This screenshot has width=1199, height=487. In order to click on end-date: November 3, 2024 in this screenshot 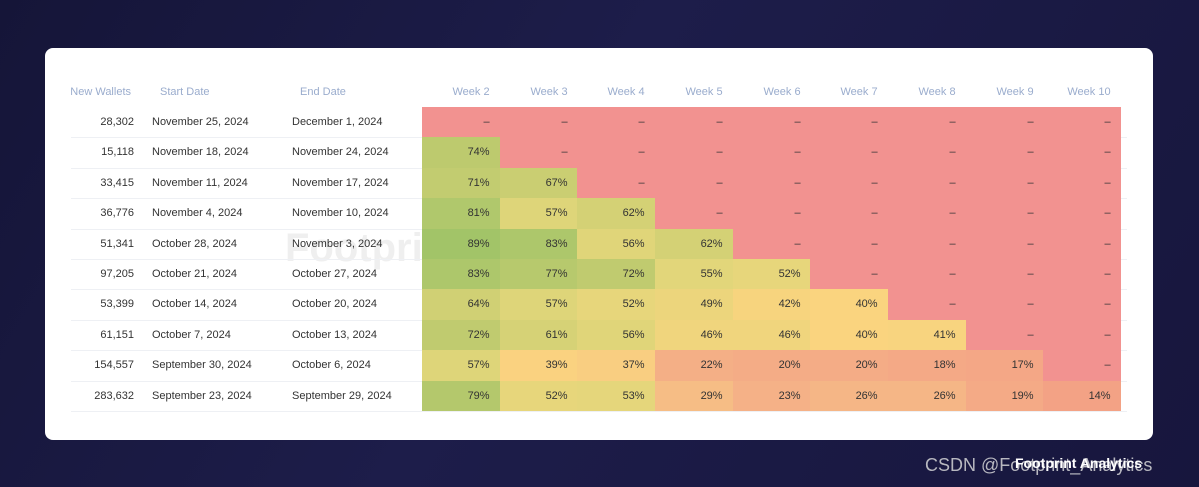, I will do `click(337, 243)`.